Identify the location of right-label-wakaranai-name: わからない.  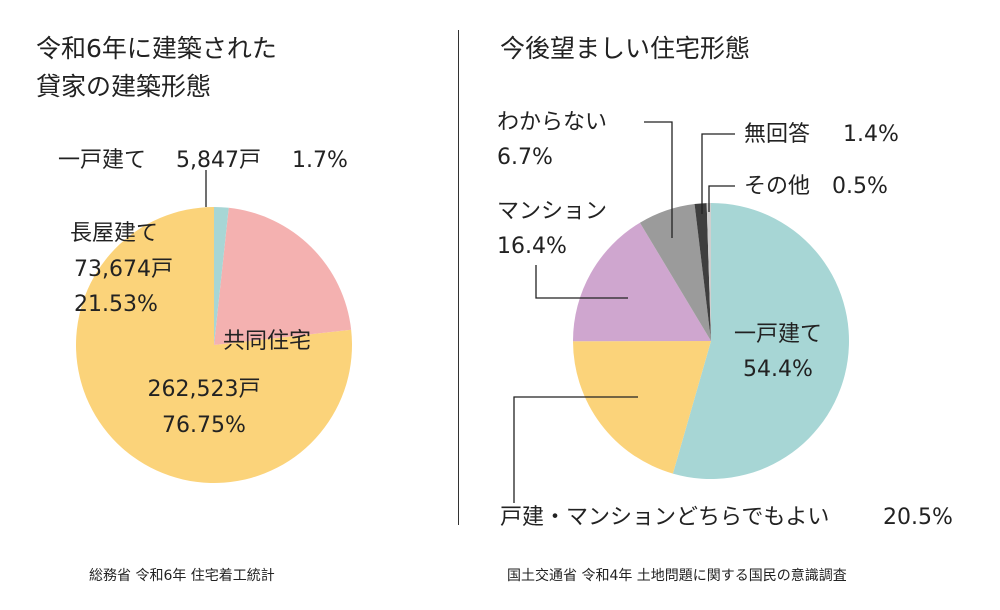
(552, 122).